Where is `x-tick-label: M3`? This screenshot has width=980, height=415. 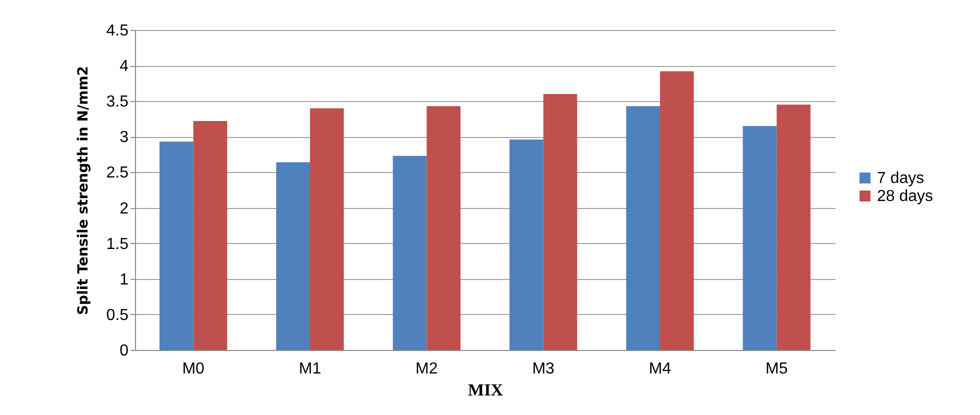
x-tick-label: M3 is located at coordinates (543, 369).